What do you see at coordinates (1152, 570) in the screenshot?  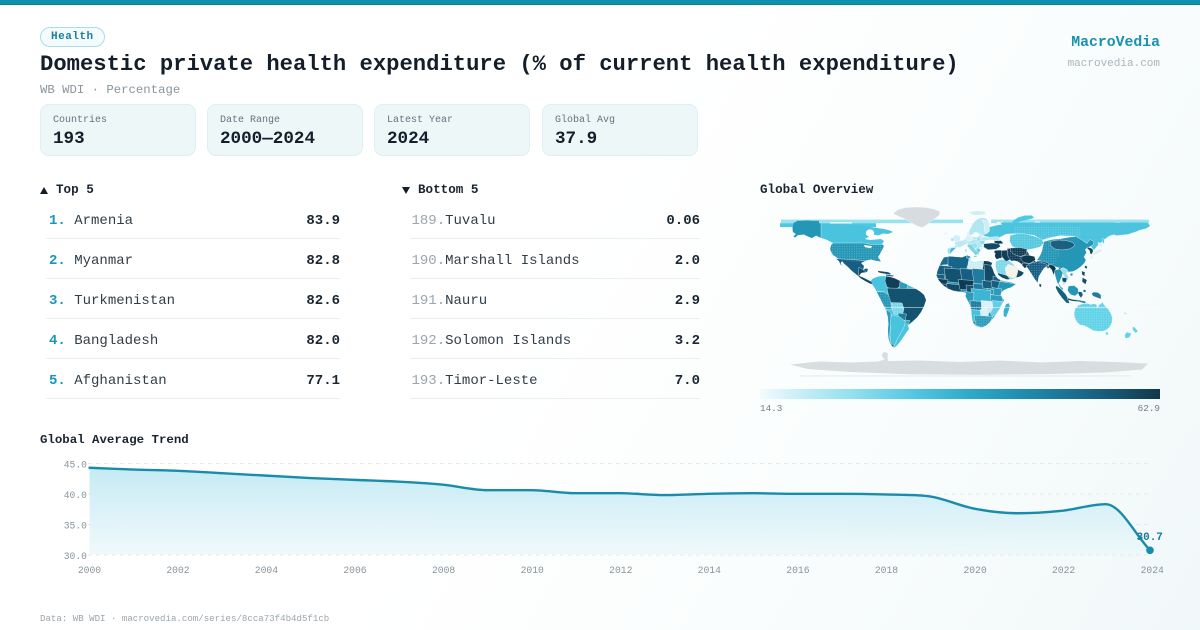 I see `svg-text: 2024` at bounding box center [1152, 570].